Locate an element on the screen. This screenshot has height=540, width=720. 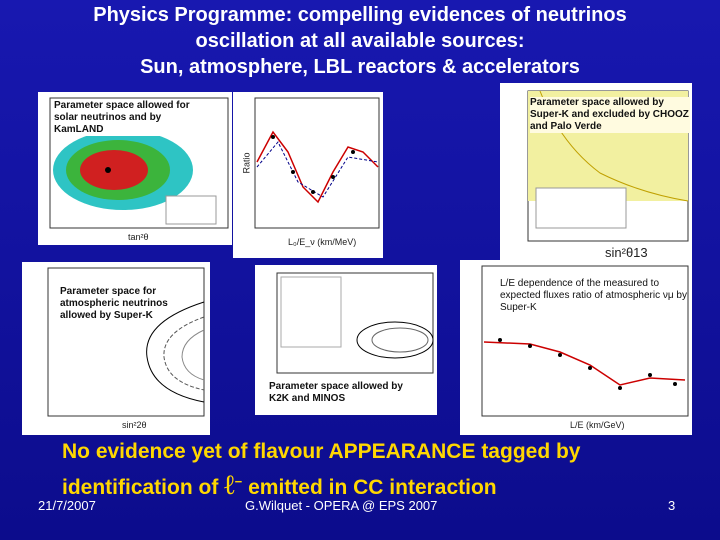
axis-label: tan²θ is located at coordinates (138, 237).